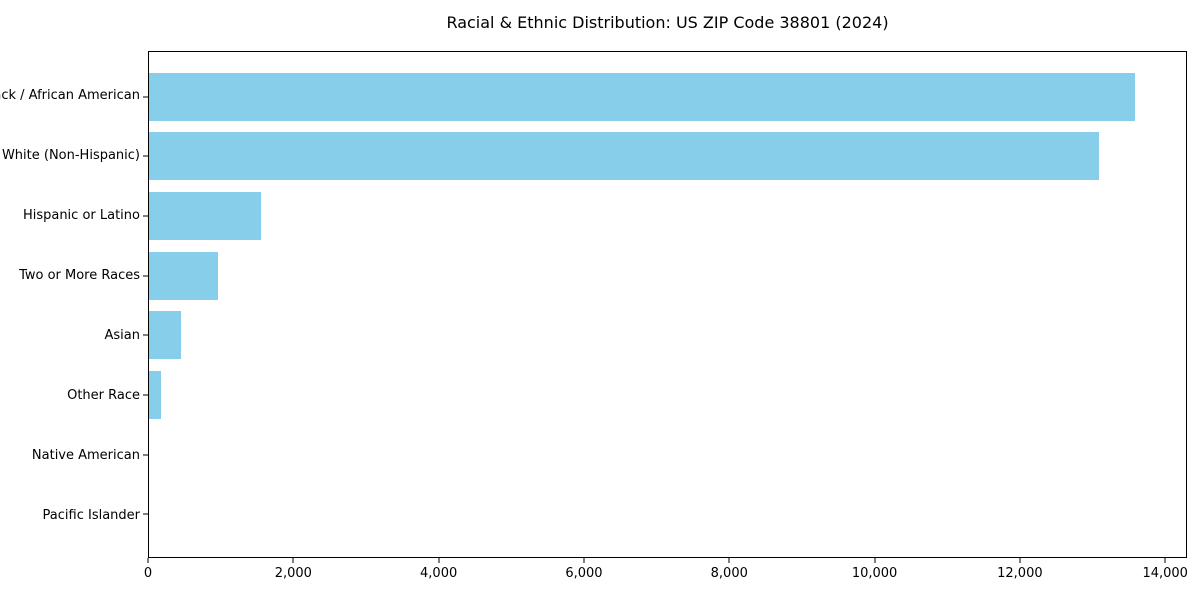 The image size is (1200, 600). I want to click on y-category-label: Two or More Races, so click(79, 276).